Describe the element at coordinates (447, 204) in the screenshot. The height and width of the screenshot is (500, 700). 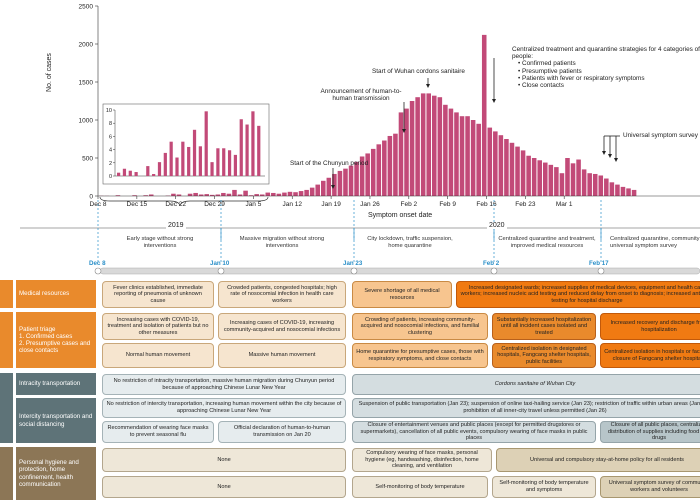
I see `x-tick-label: Feb 9` at that location.